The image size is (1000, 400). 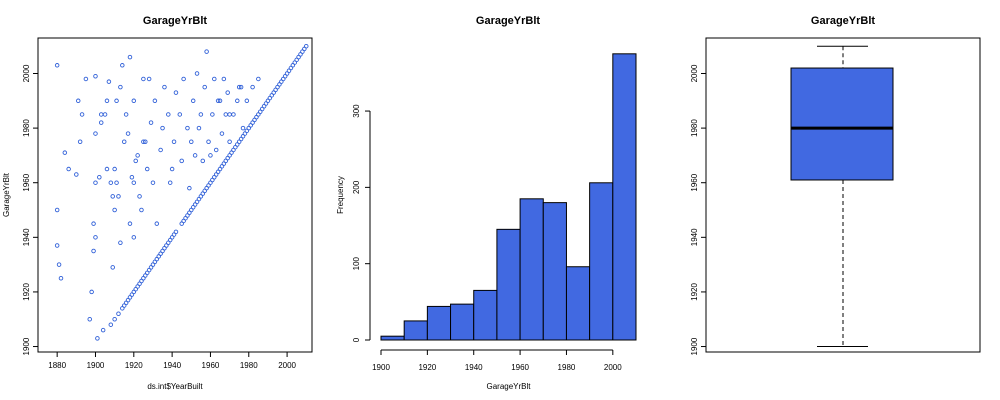 What do you see at coordinates (340, 195) in the screenshot?
I see `y-axis-label: Frequency` at bounding box center [340, 195].